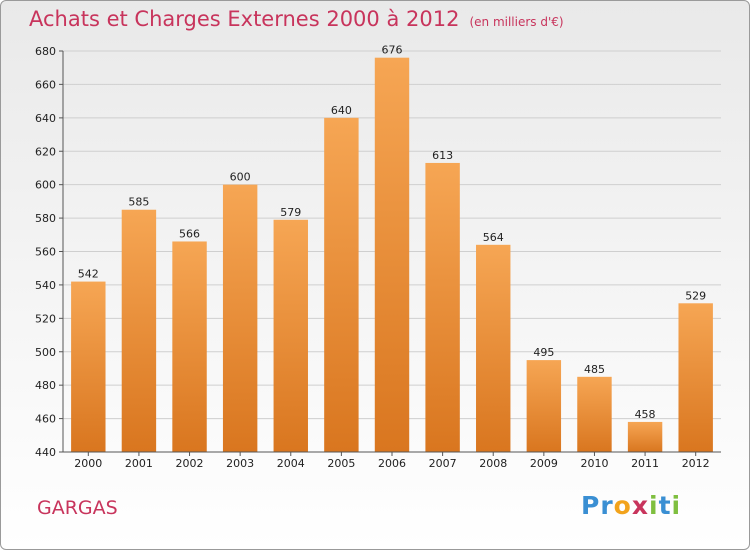 The image size is (750, 550). What do you see at coordinates (45, 385) in the screenshot?
I see `y-tick-label: 480` at bounding box center [45, 385].